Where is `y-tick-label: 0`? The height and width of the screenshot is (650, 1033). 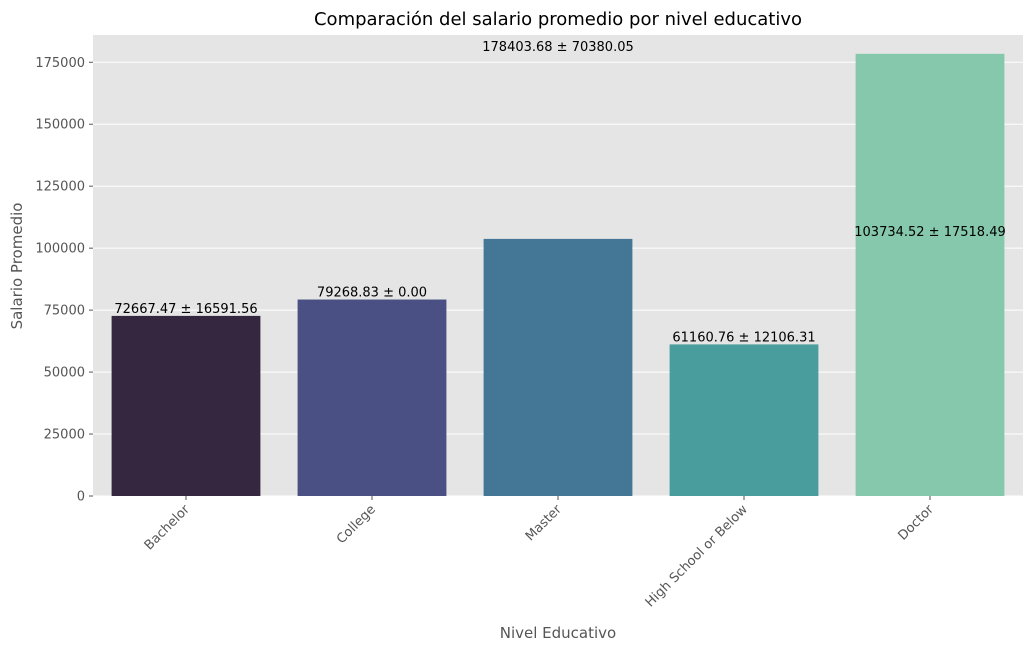
y-tick-label: 0 is located at coordinates (81, 497).